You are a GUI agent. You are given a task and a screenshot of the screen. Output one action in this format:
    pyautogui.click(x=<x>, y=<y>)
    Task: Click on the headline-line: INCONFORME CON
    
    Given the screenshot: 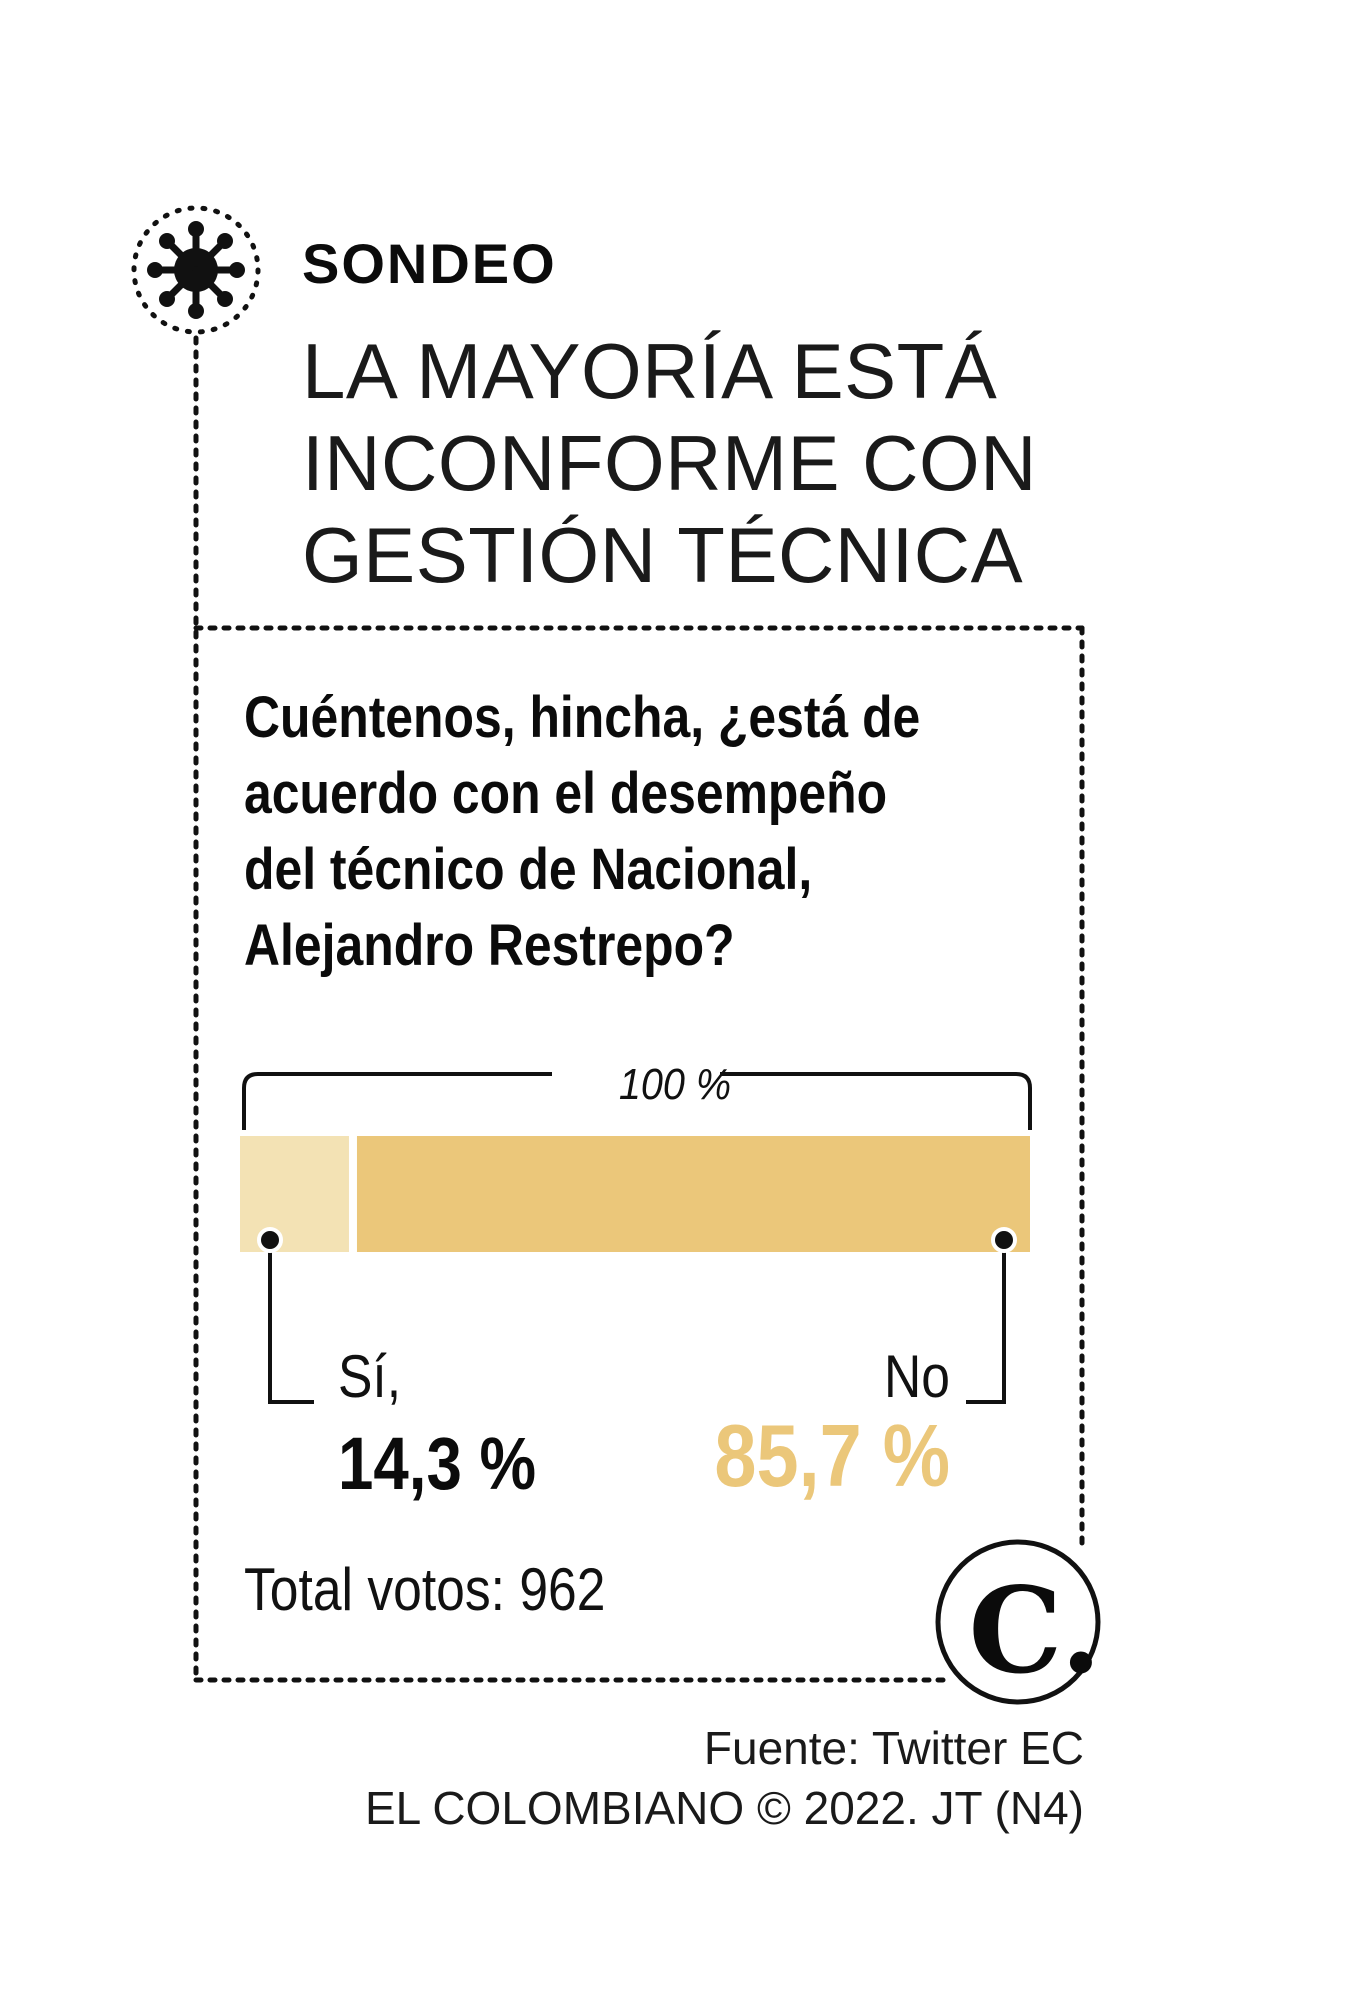 What is the action you would take?
    pyautogui.click(x=669, y=463)
    